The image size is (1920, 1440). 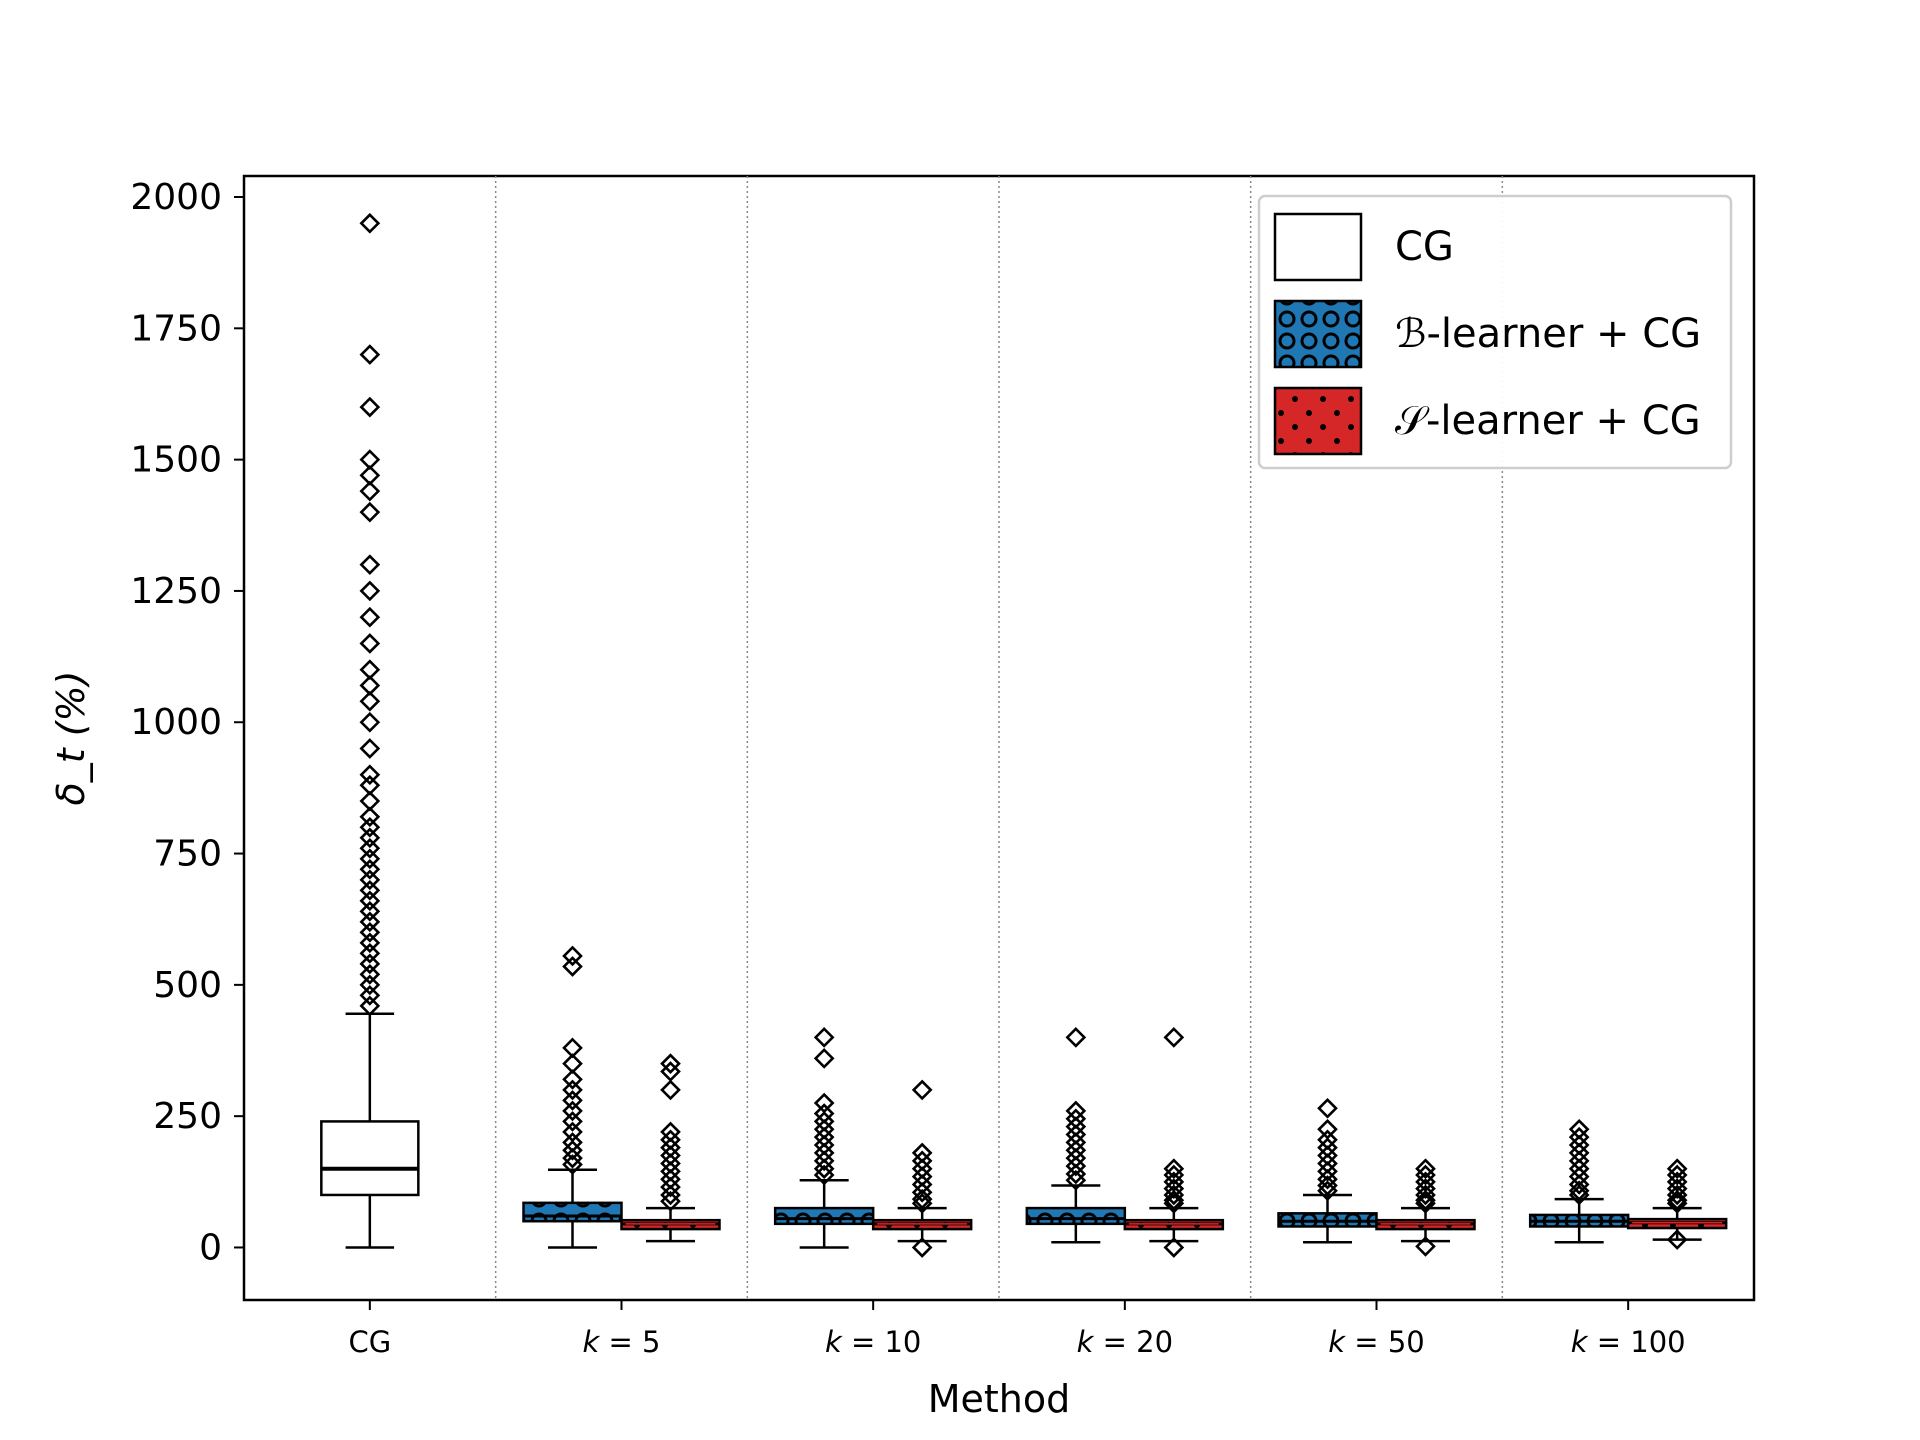 What do you see at coordinates (71, 738) in the screenshot?
I see `y-axis-title: δ_t (%)` at bounding box center [71, 738].